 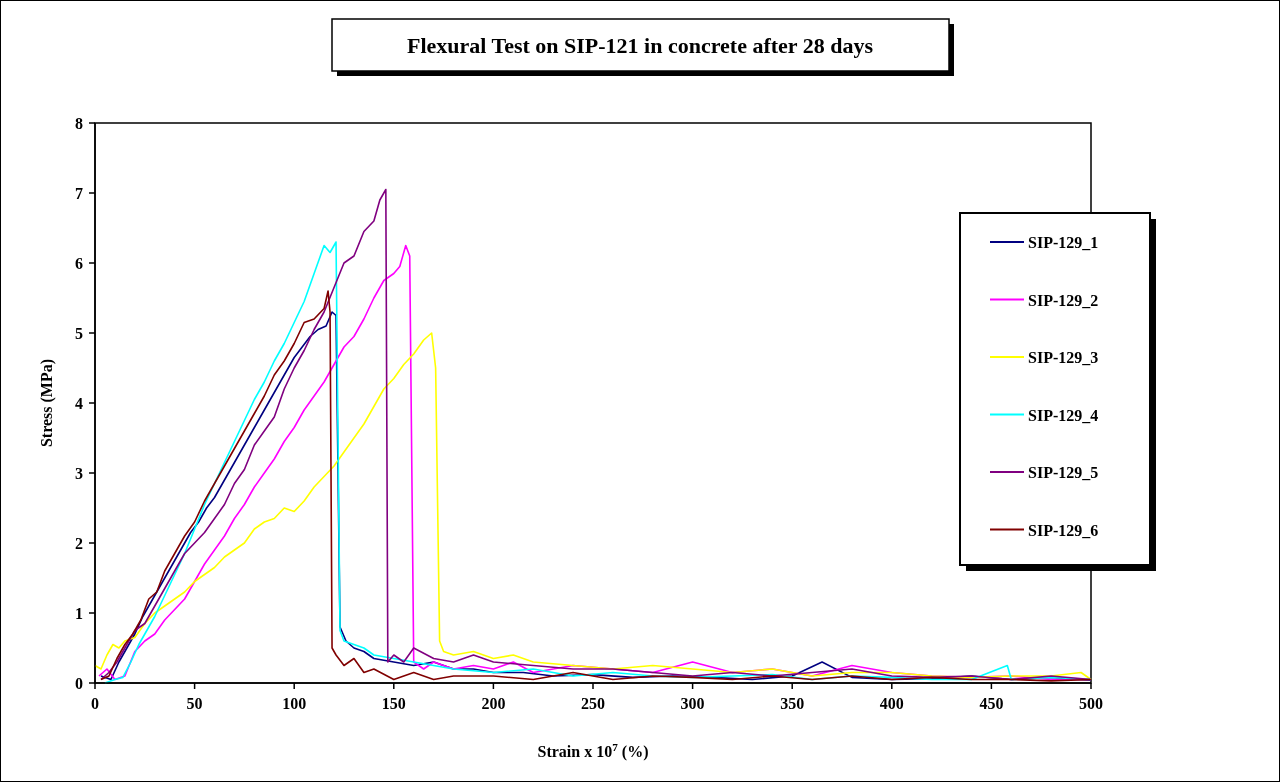 What do you see at coordinates (593, 751) in the screenshot?
I see `x-axis-title: Strain x 10$^{7}$ (%)` at bounding box center [593, 751].